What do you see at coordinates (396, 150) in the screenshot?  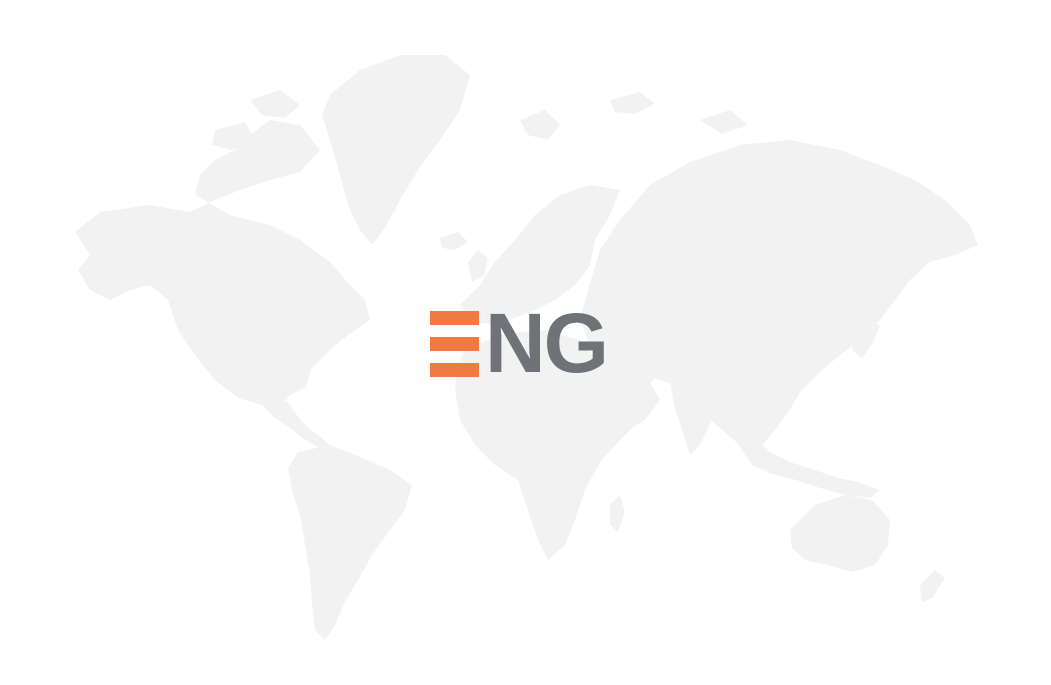 I see `continent-greenland` at bounding box center [396, 150].